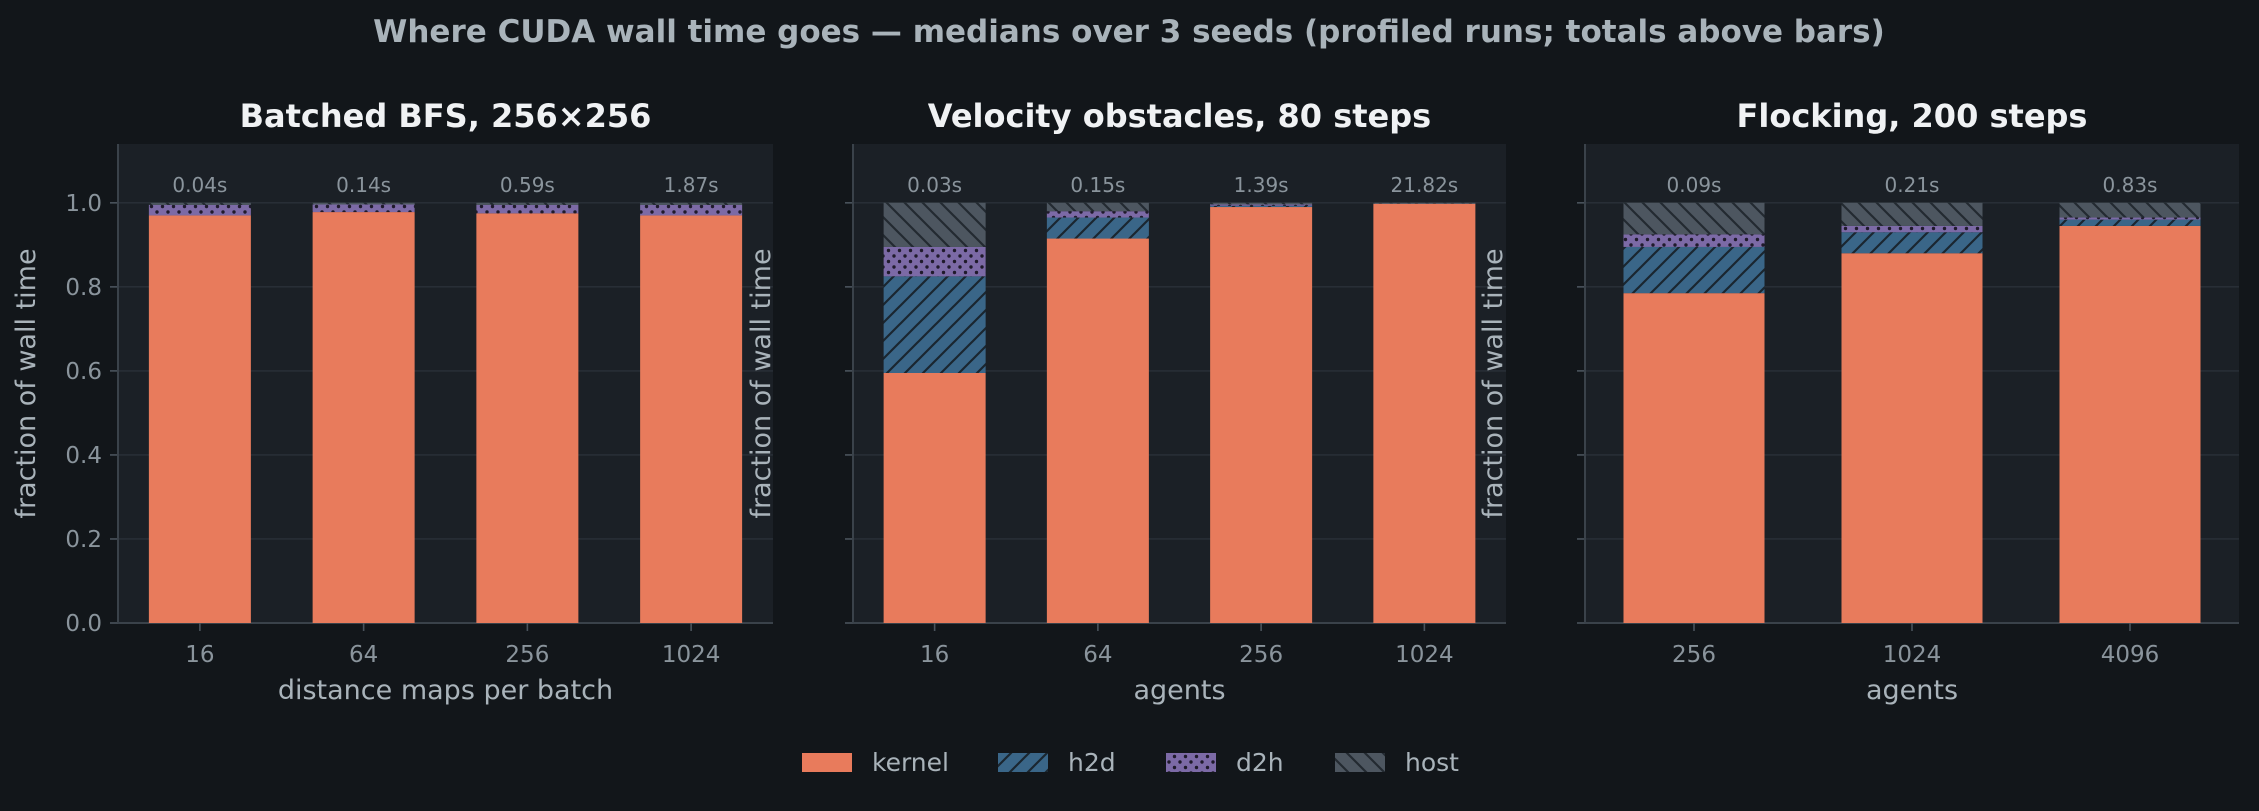 The image size is (2259, 811). What do you see at coordinates (83, 372) in the screenshot?
I see `y-tick-label: 0.6` at bounding box center [83, 372].